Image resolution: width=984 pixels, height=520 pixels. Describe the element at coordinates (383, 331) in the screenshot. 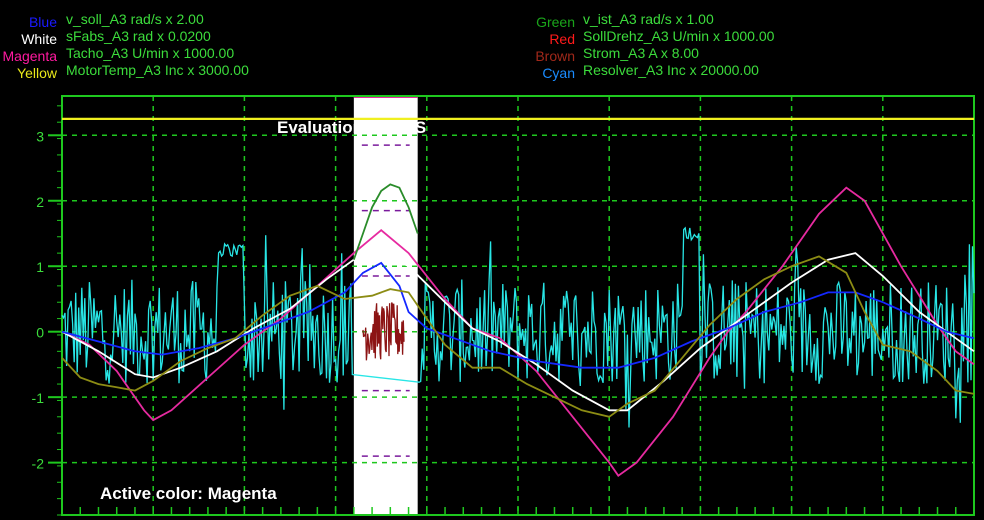

I see `series-brown` at that location.